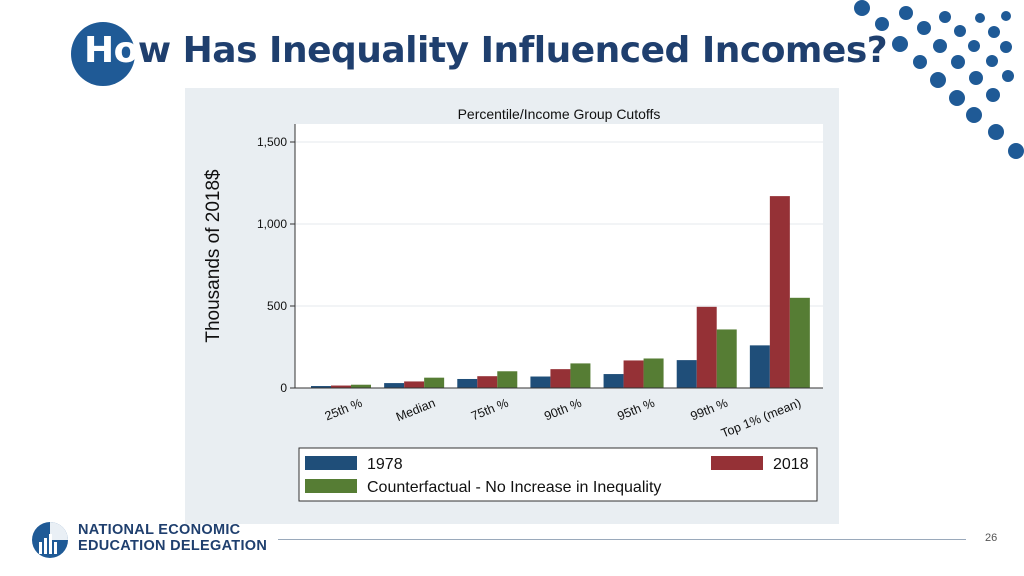 This screenshot has height=576, width=1024. I want to click on title-circle, so click(103, 54).